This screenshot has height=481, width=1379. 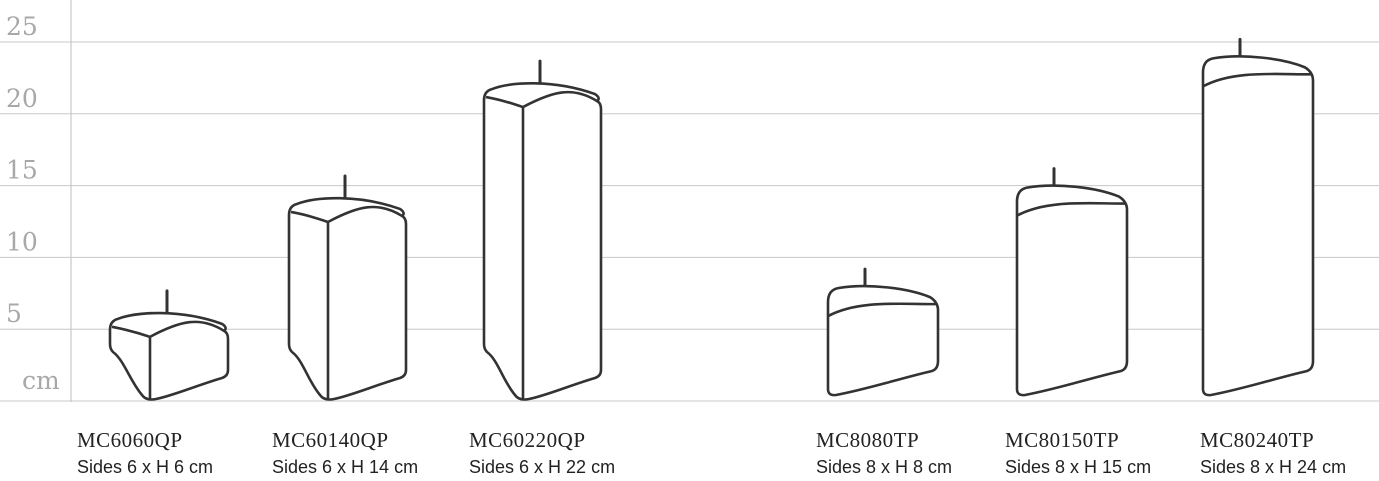 What do you see at coordinates (14, 313) in the screenshot?
I see `tick-label: 5` at bounding box center [14, 313].